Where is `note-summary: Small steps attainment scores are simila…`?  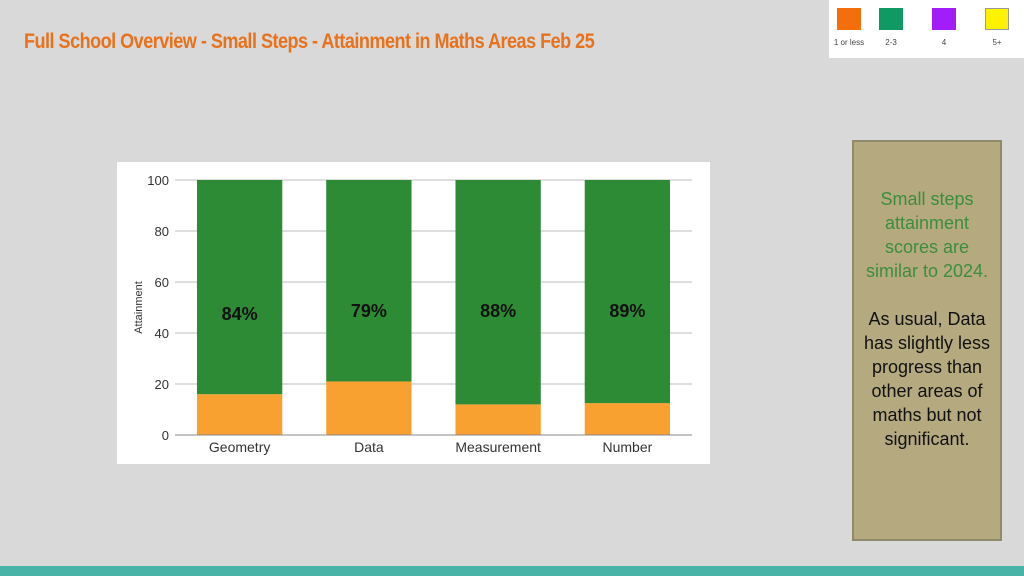 note-summary: Small steps attainment scores are simila… is located at coordinates (927, 235).